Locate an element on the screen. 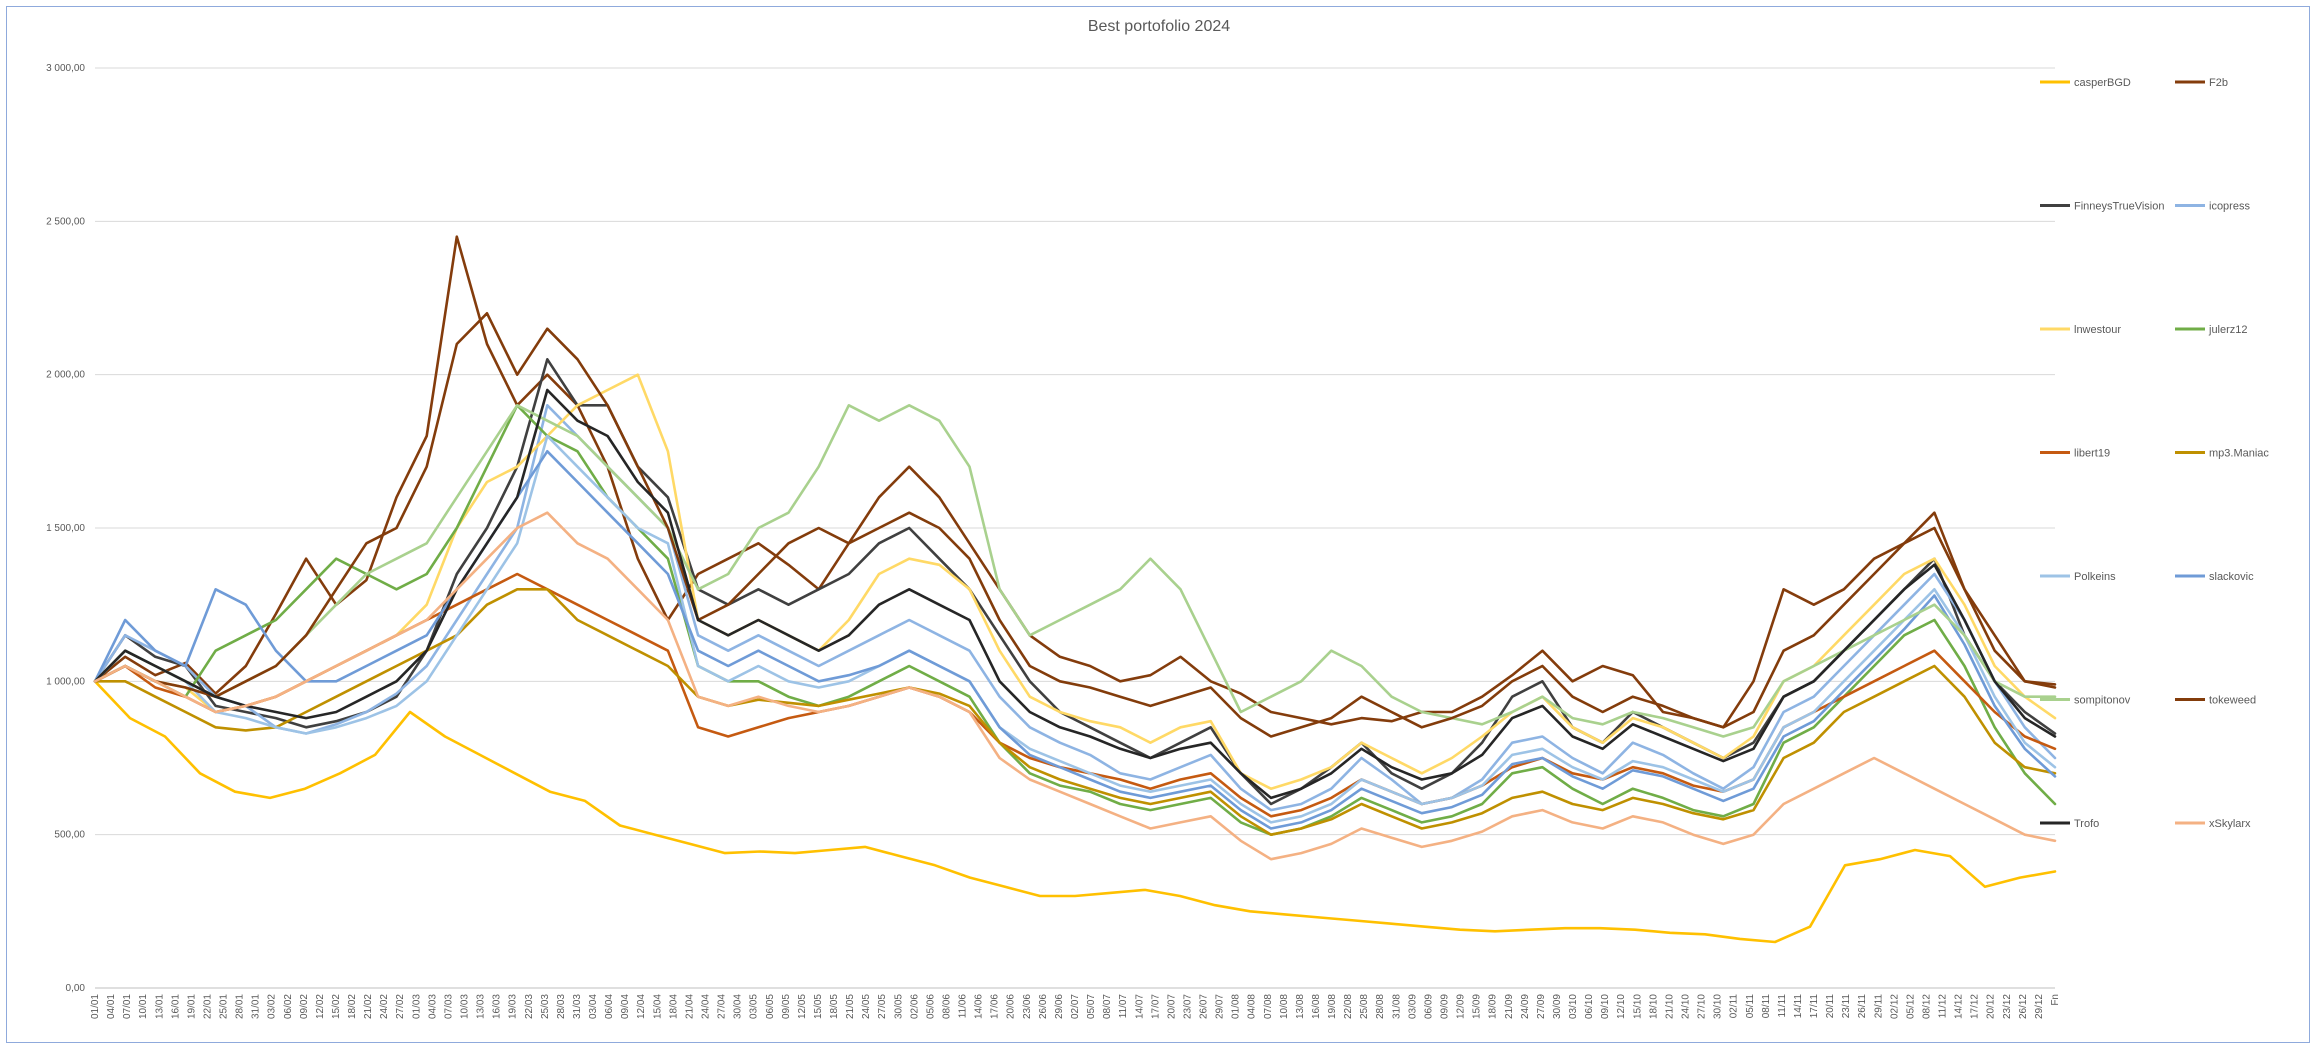  legend-item: mp3.Maniac is located at coordinates (2222, 454).